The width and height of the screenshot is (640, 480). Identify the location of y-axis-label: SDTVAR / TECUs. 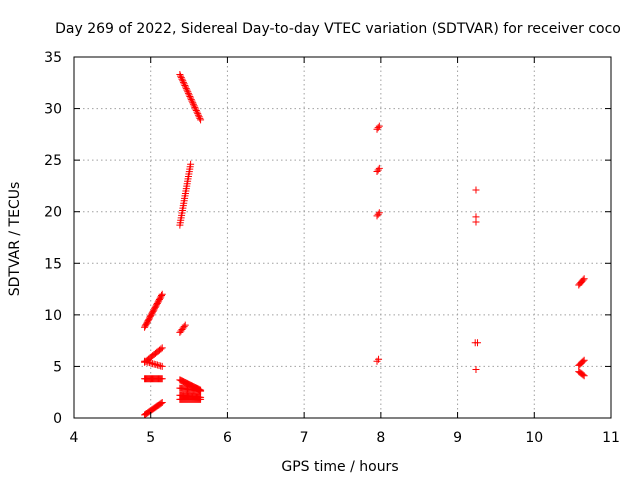
(15, 239).